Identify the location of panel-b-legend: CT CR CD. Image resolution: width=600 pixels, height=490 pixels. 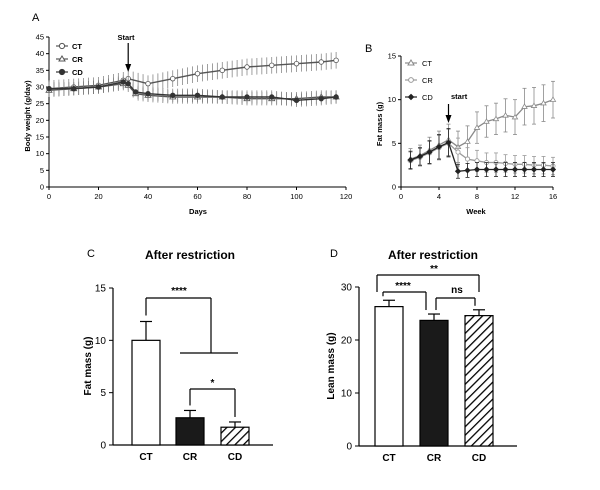
(419, 80).